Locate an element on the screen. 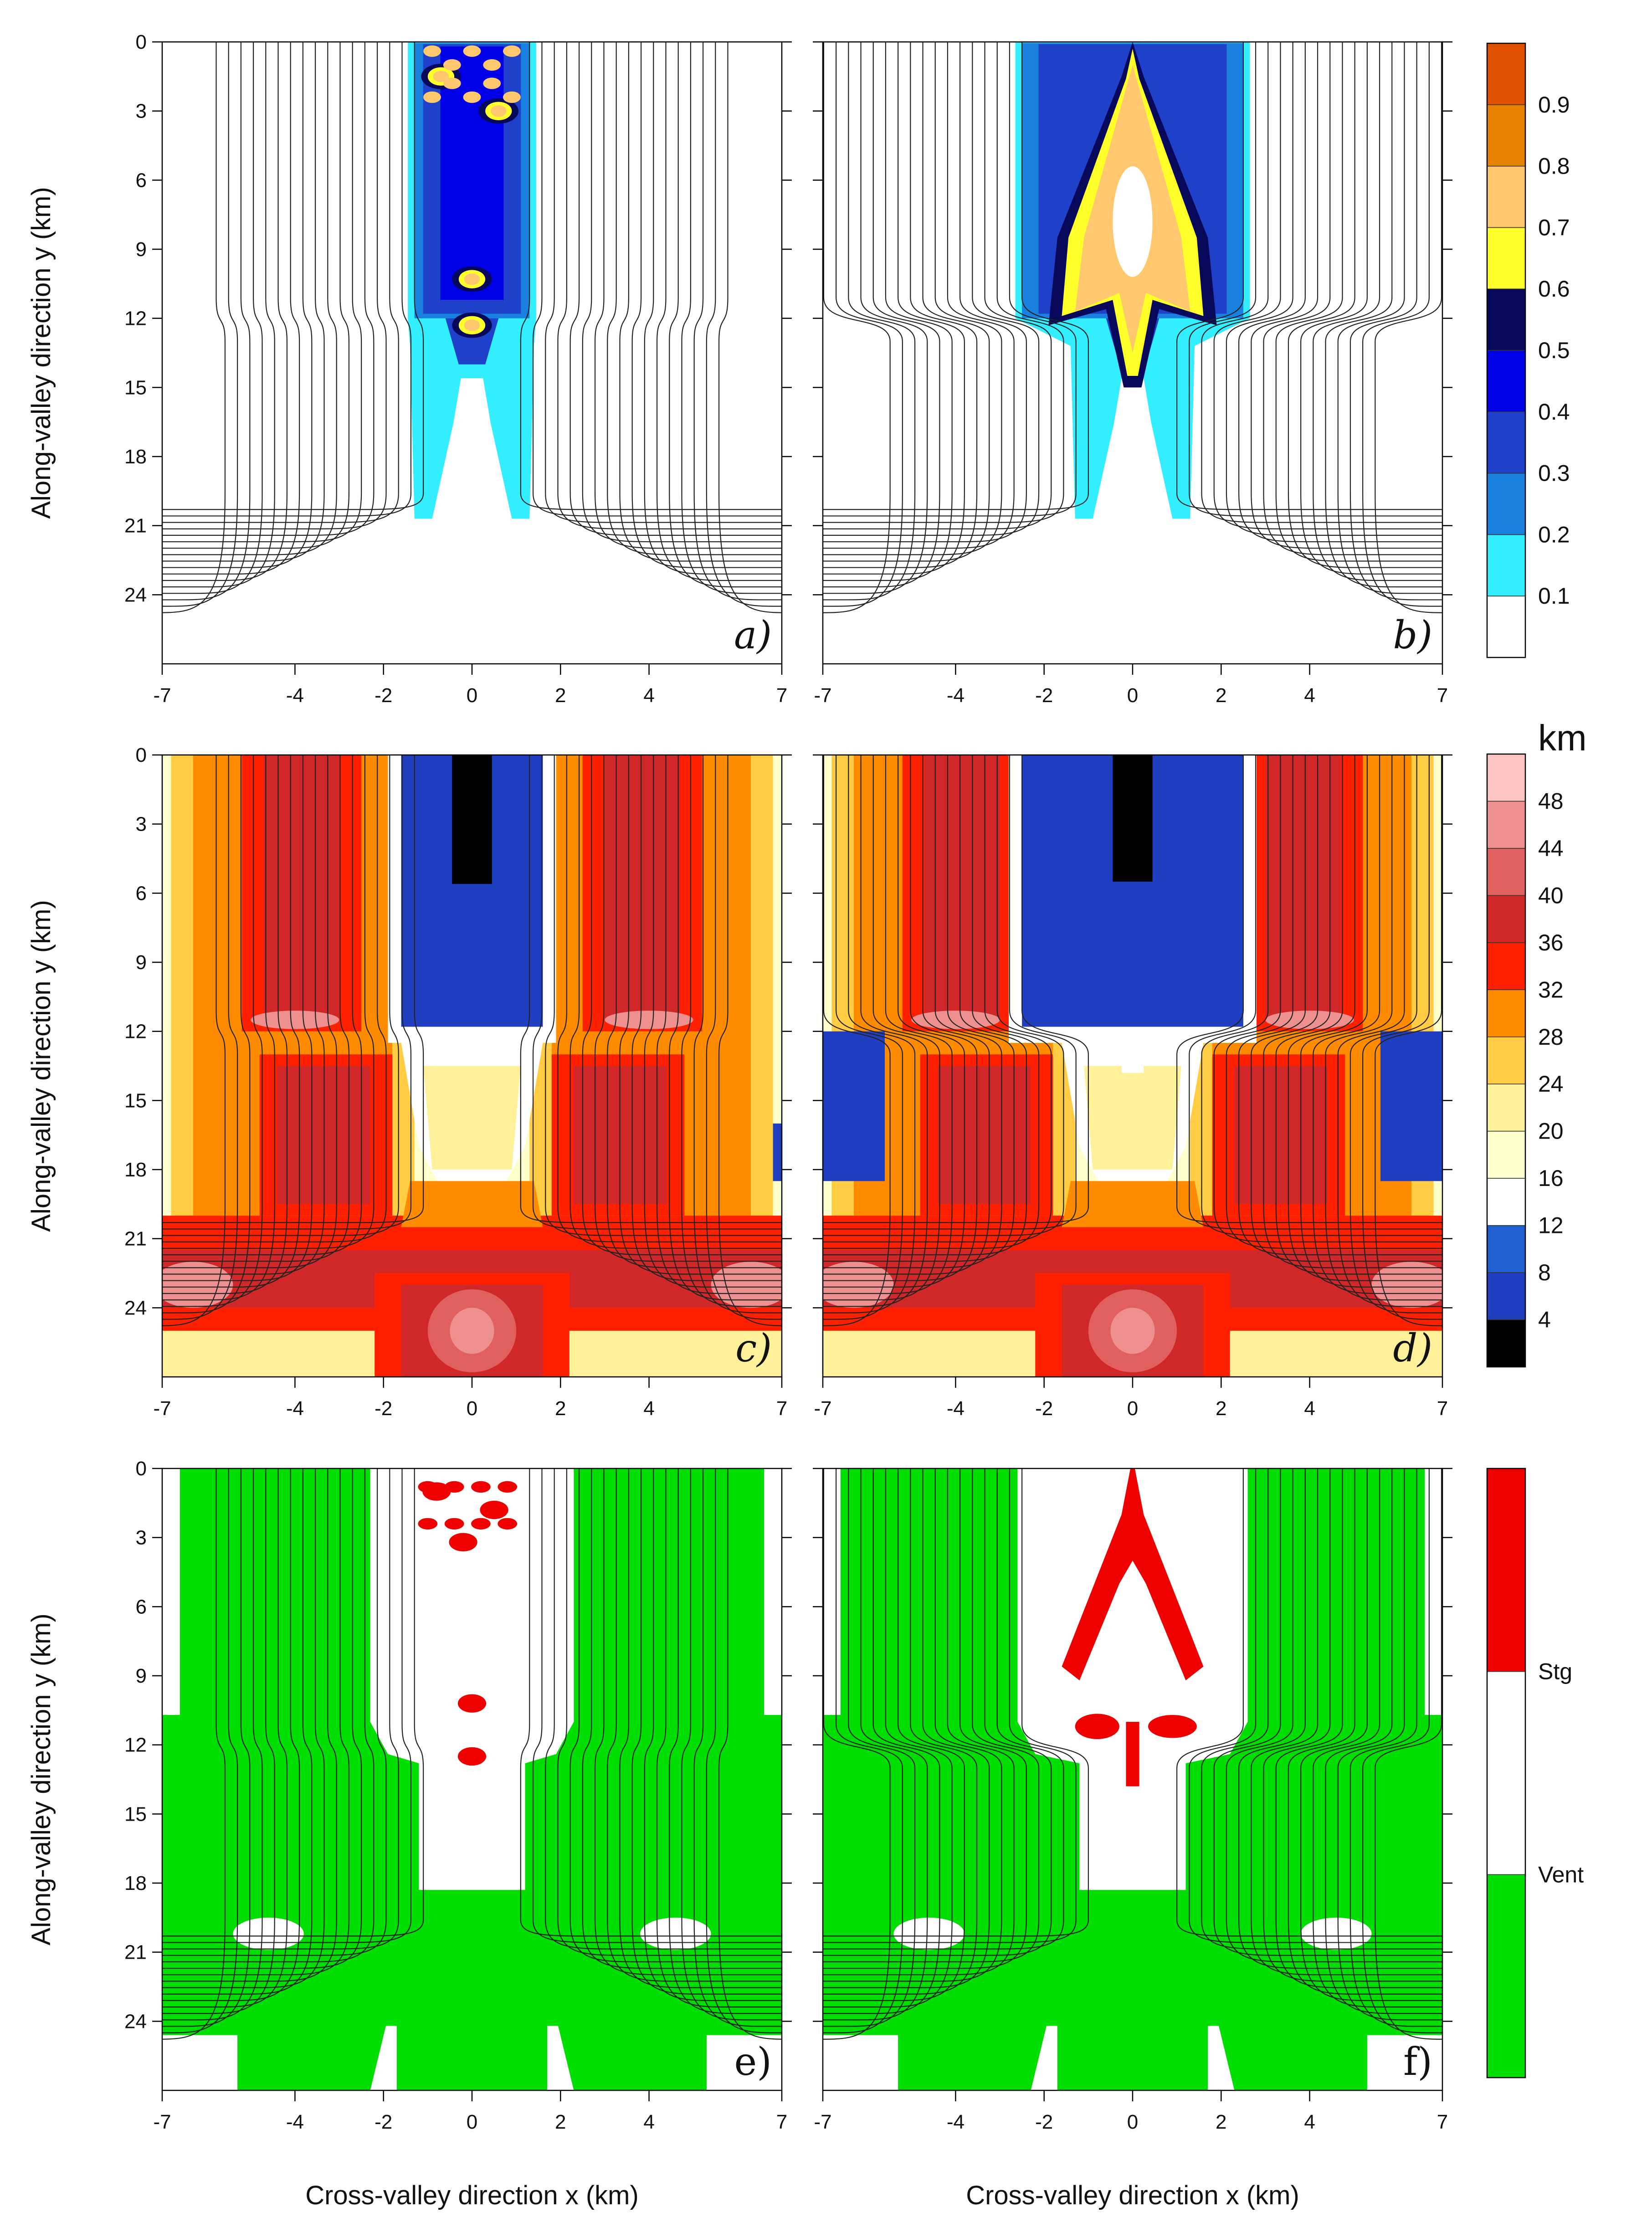 The width and height of the screenshot is (1652, 2238). colorbar-category: Vent Stg is located at coordinates (1535, 1773).